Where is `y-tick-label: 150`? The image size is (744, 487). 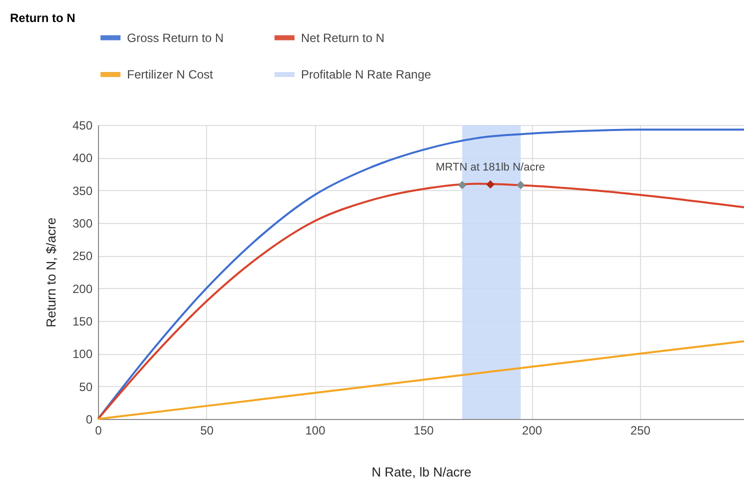
y-tick-label: 150 is located at coordinates (82, 321).